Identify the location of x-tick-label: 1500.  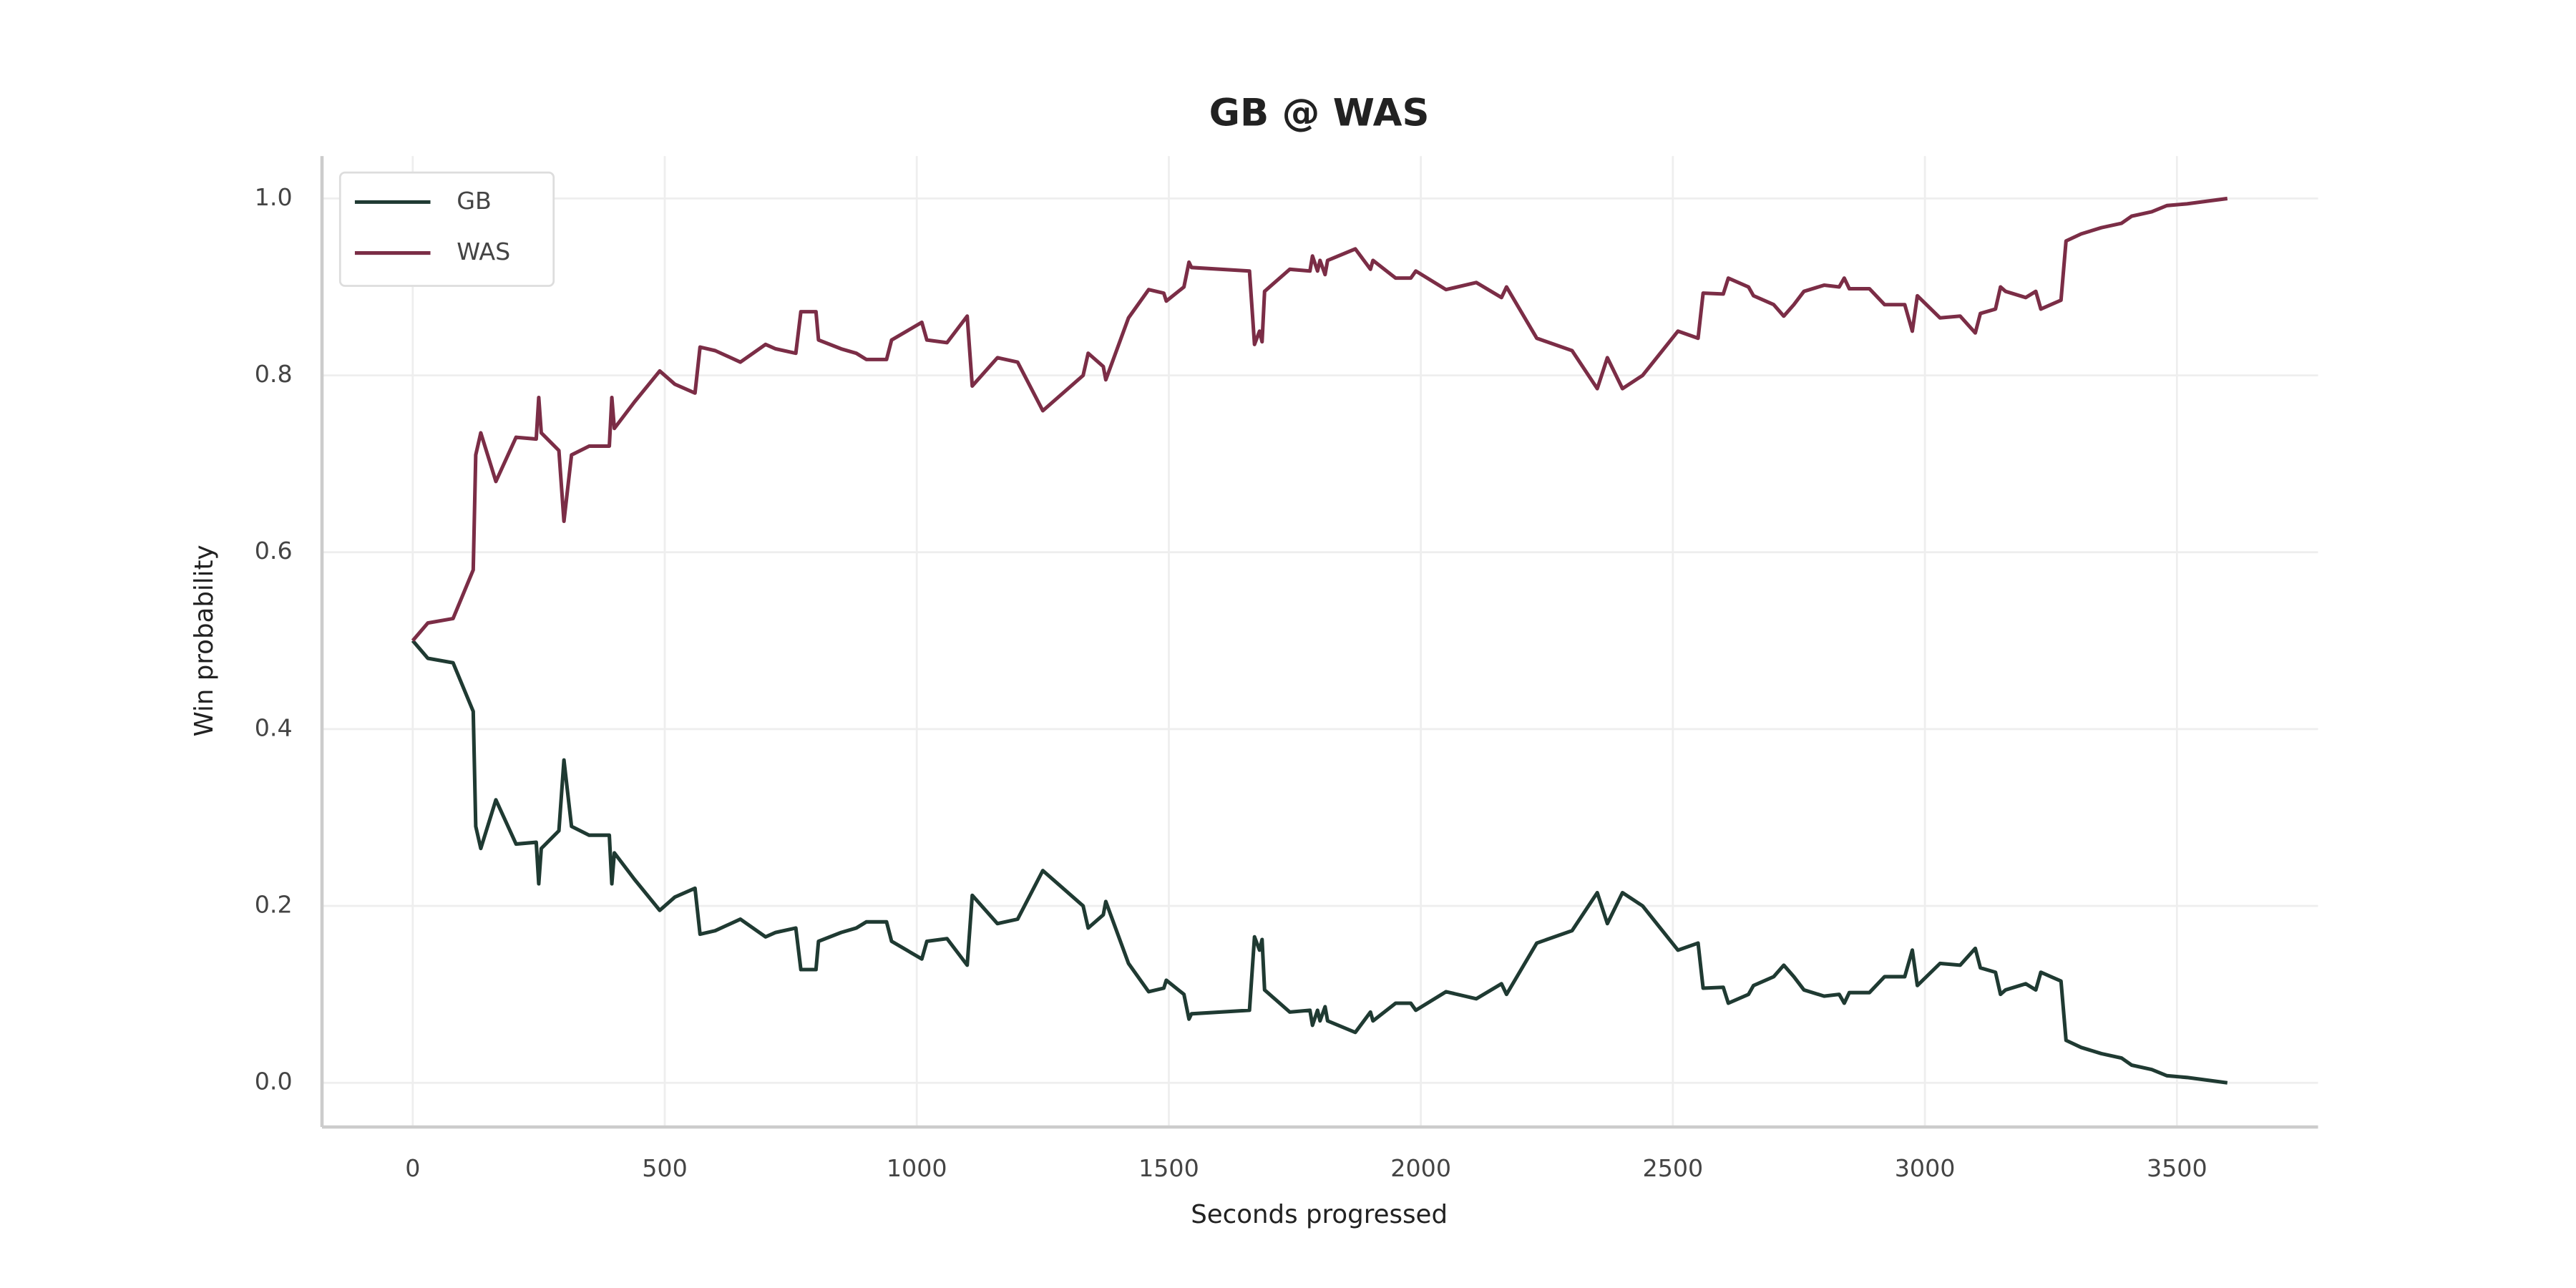
(1168, 1168).